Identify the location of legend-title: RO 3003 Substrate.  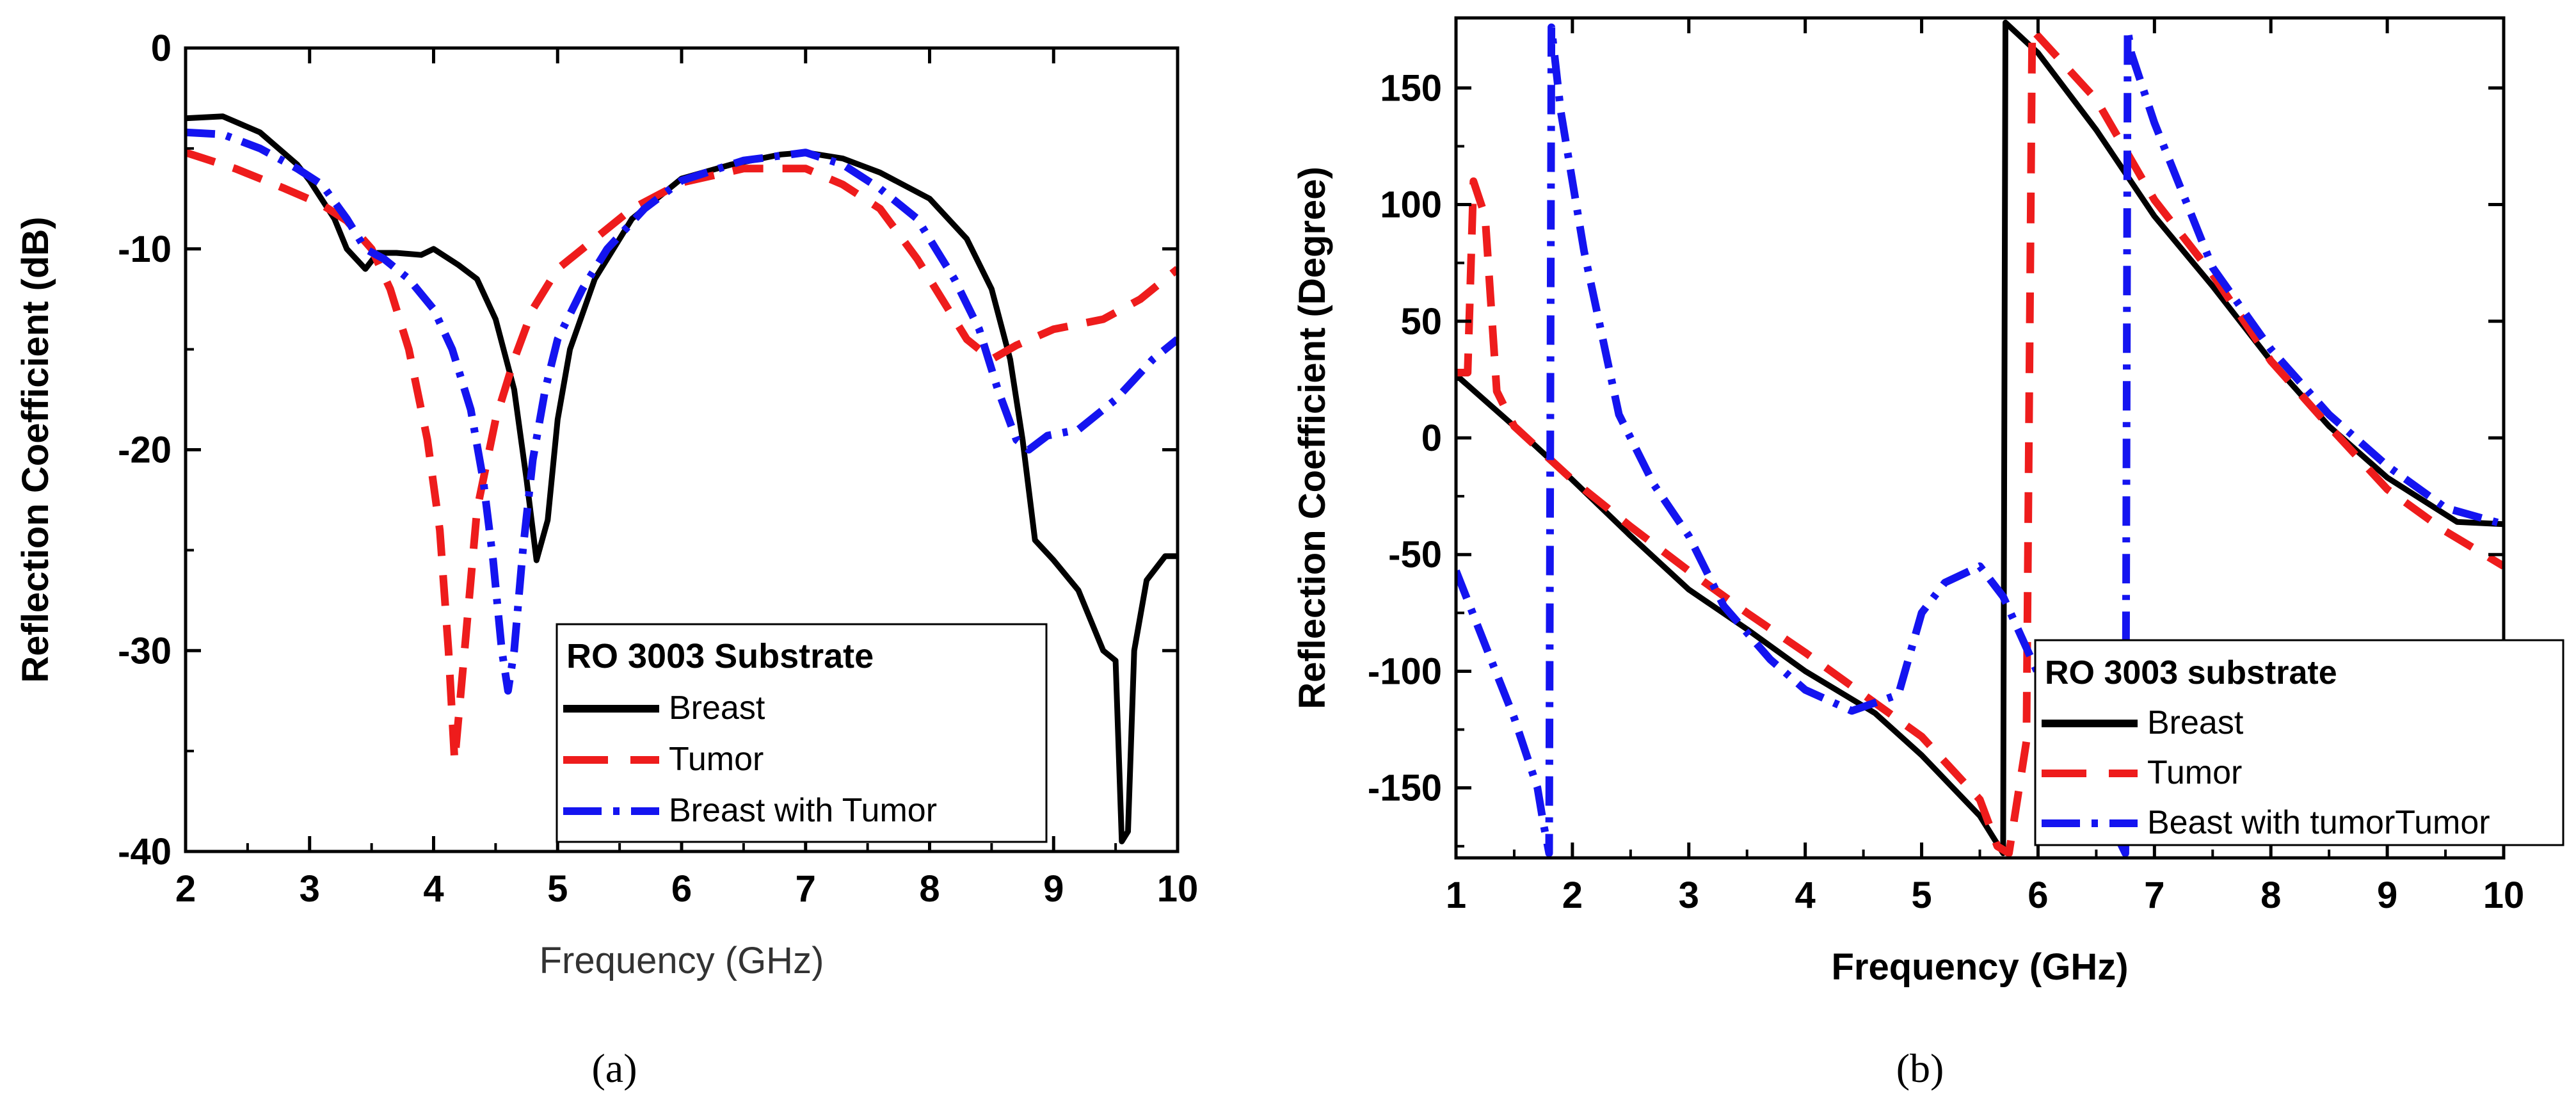
(720, 656).